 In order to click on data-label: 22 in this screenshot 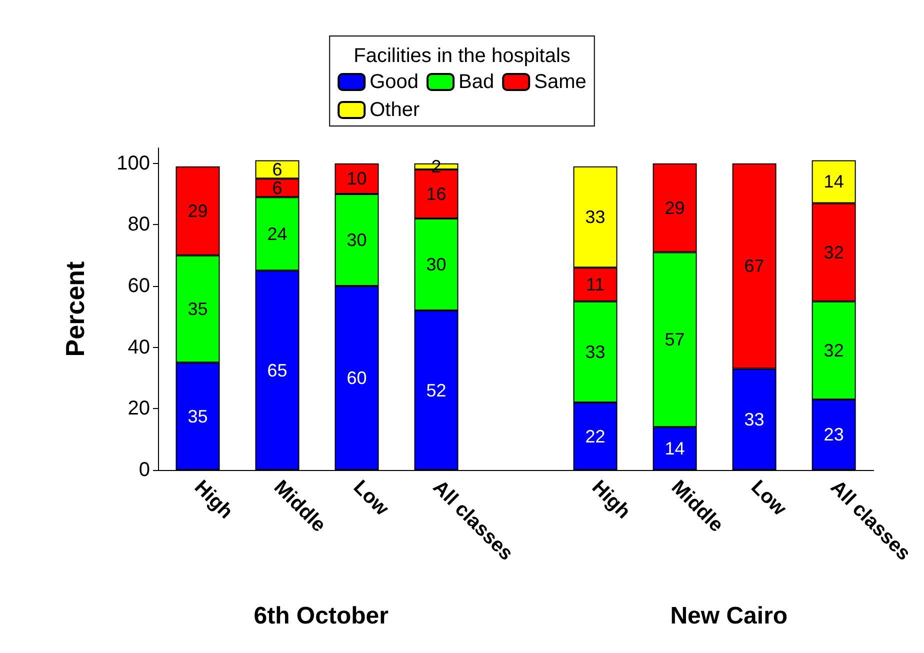, I will do `click(595, 436)`.